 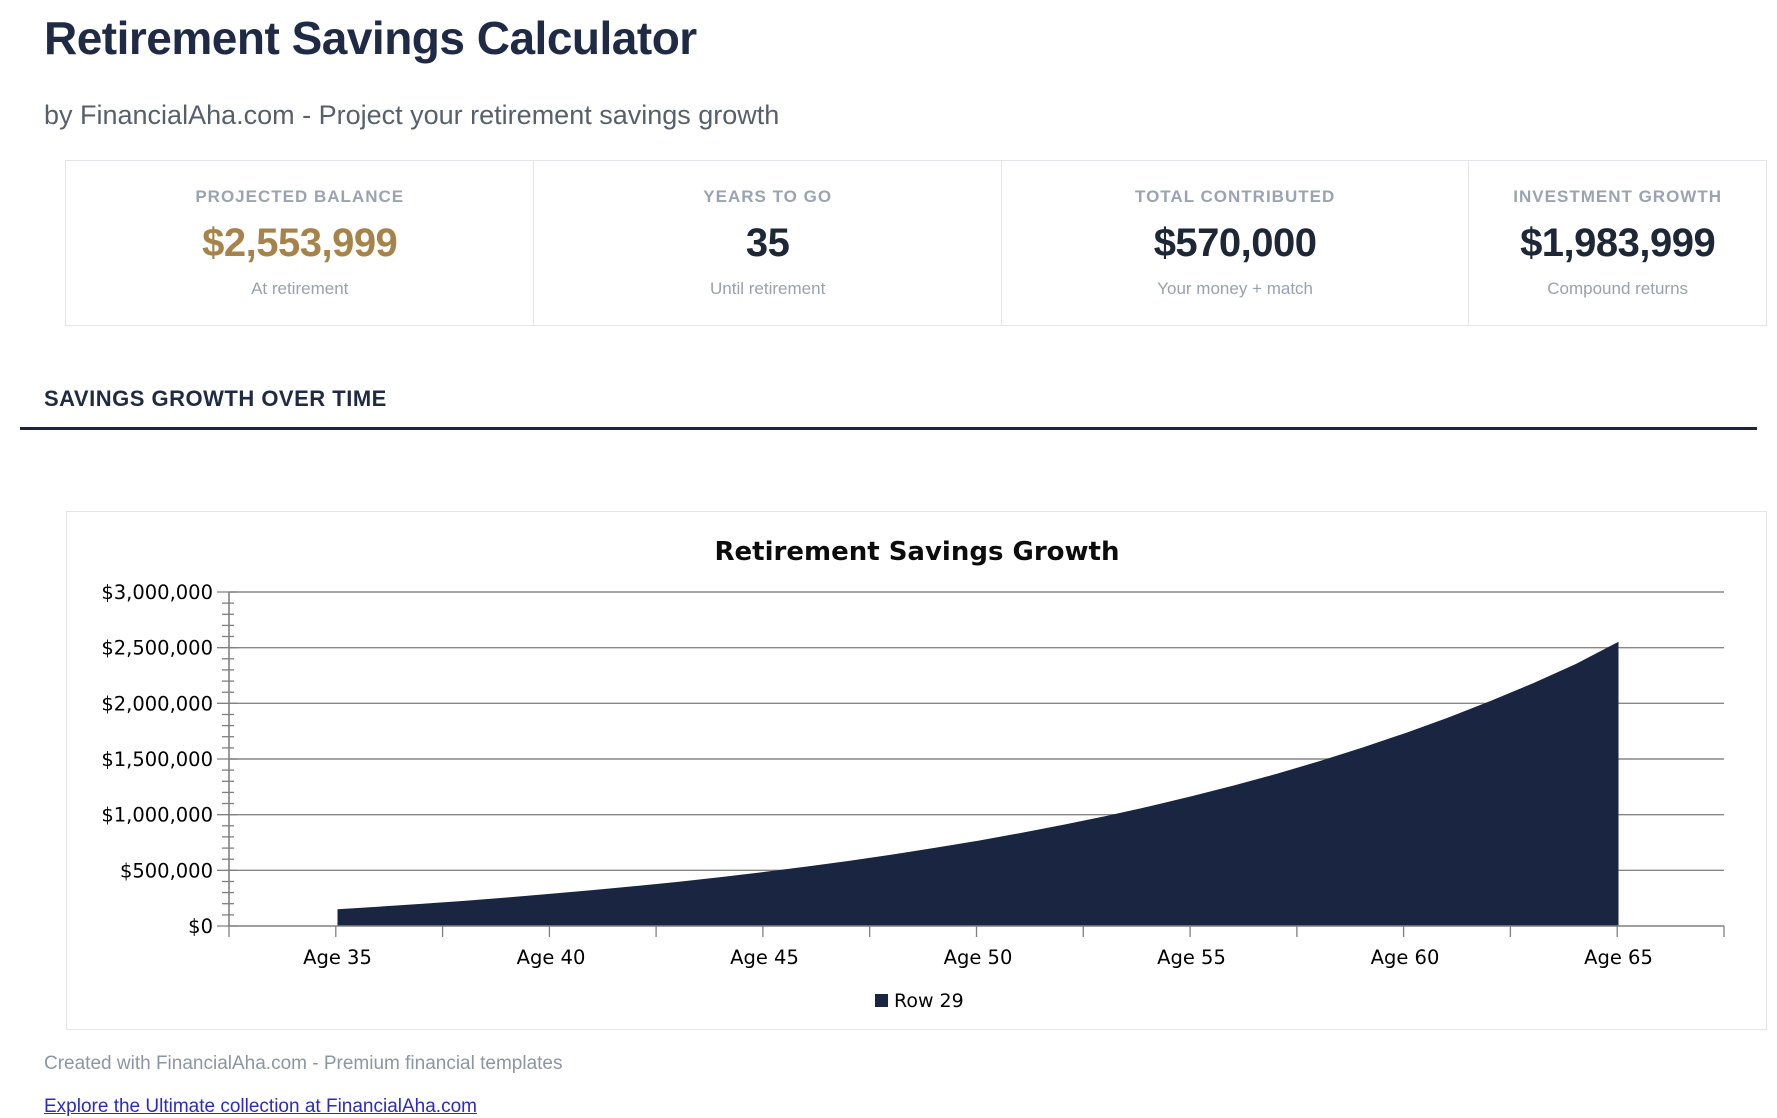 What do you see at coordinates (881, 1000) in the screenshot?
I see `legend-swatch` at bounding box center [881, 1000].